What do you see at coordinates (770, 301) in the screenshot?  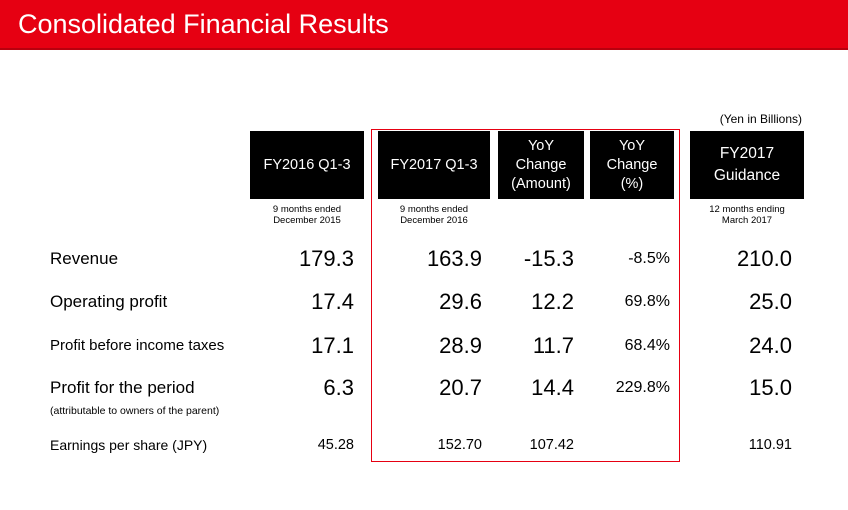 I see `cell-operating-guidance: 25.0` at bounding box center [770, 301].